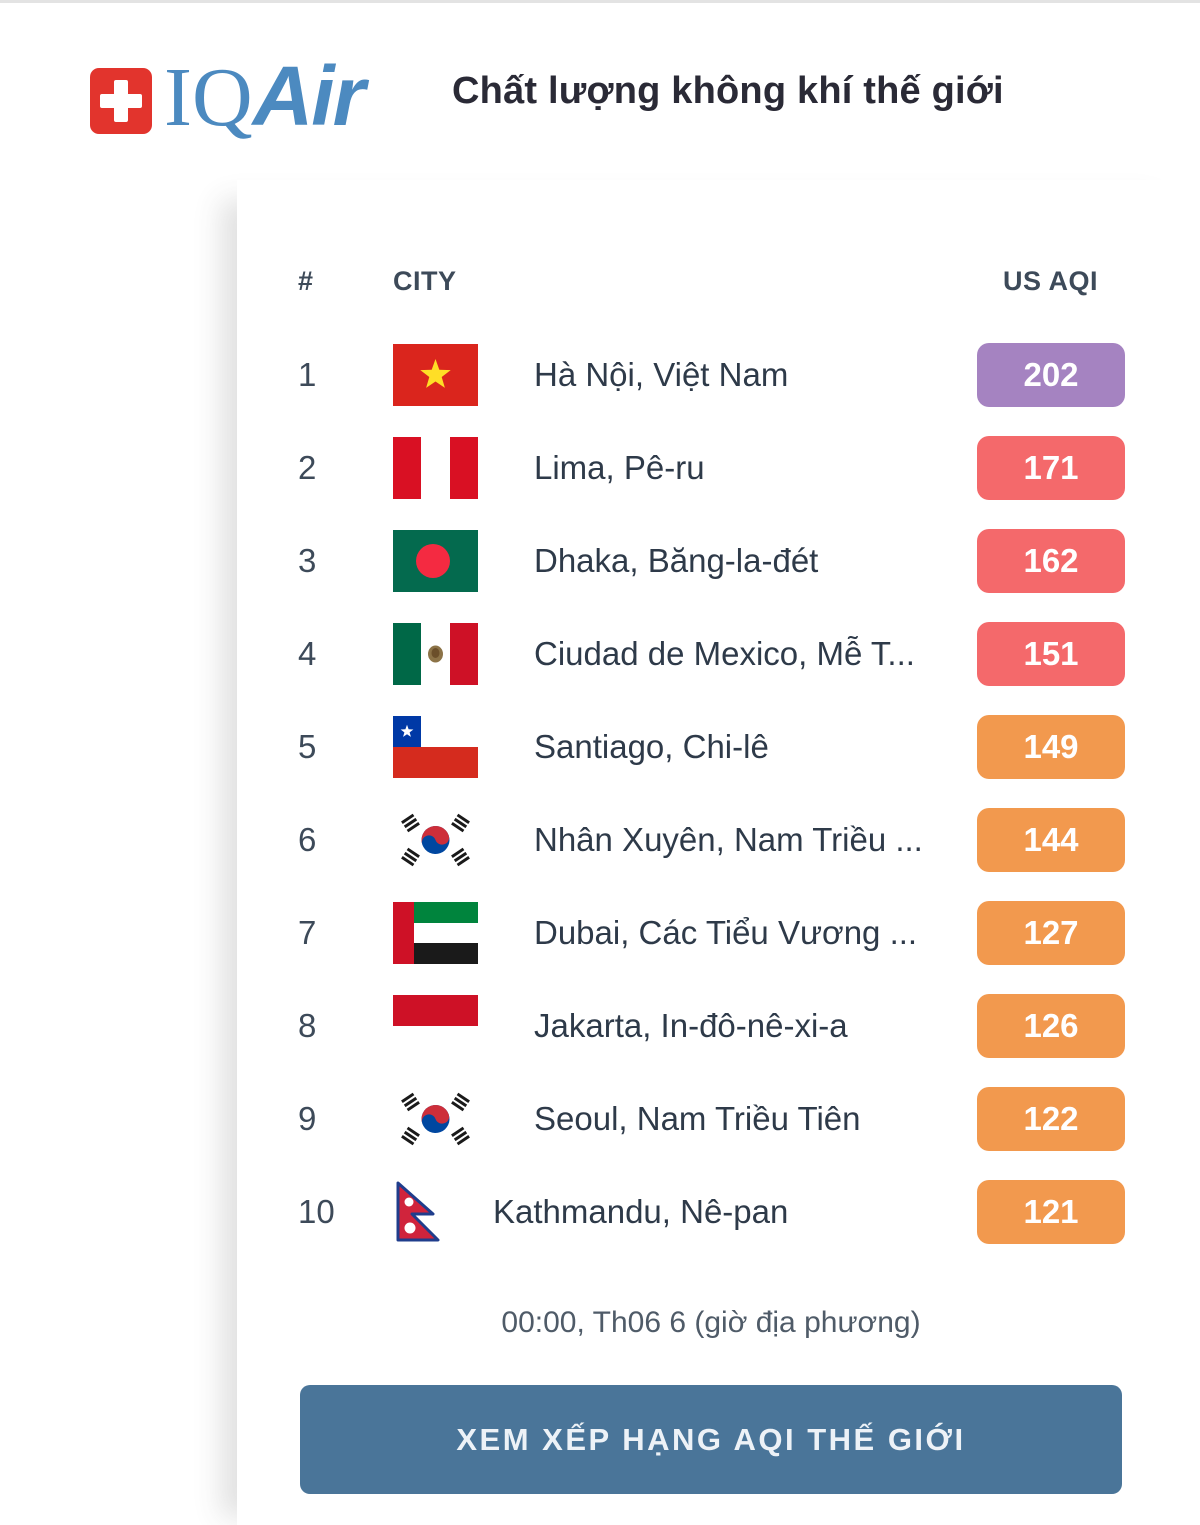 This screenshot has height=1525, width=1200. Describe the element at coordinates (307, 839) in the screenshot. I see `rank-label: 6` at that location.